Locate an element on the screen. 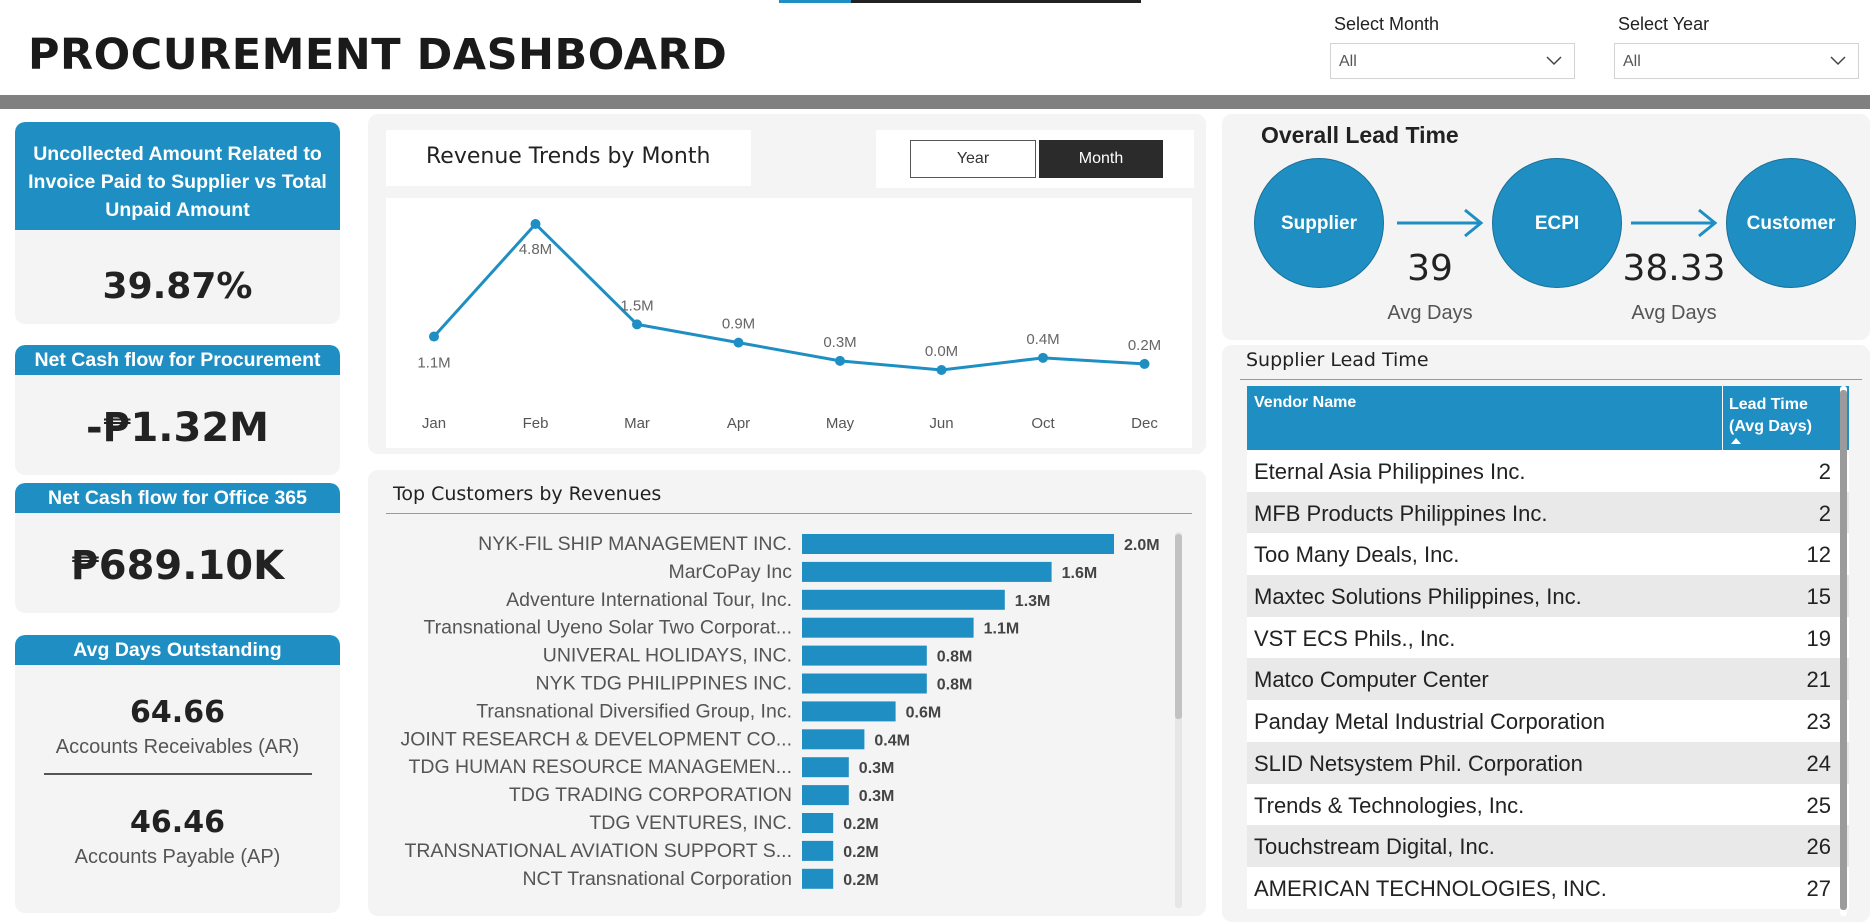 This screenshot has width=1870, height=922. lead-time-header: Lead Time (Avg Days) is located at coordinates (1770, 416).